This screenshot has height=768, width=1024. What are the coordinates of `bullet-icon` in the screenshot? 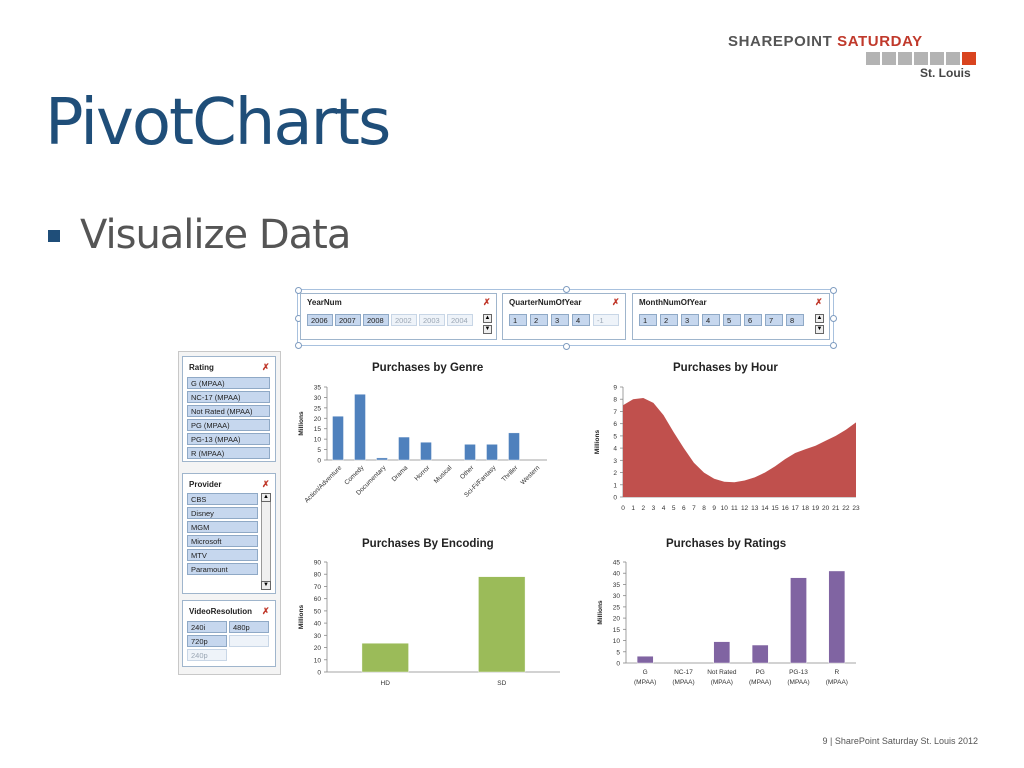 It's located at (54, 236).